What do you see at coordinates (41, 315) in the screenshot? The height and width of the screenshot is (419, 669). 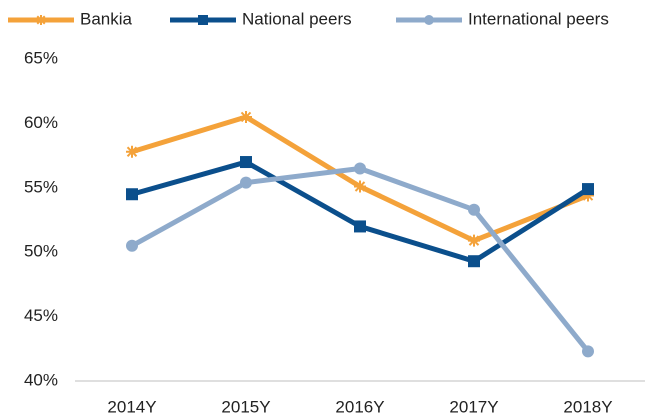 I see `y-tick-label: 45%` at bounding box center [41, 315].